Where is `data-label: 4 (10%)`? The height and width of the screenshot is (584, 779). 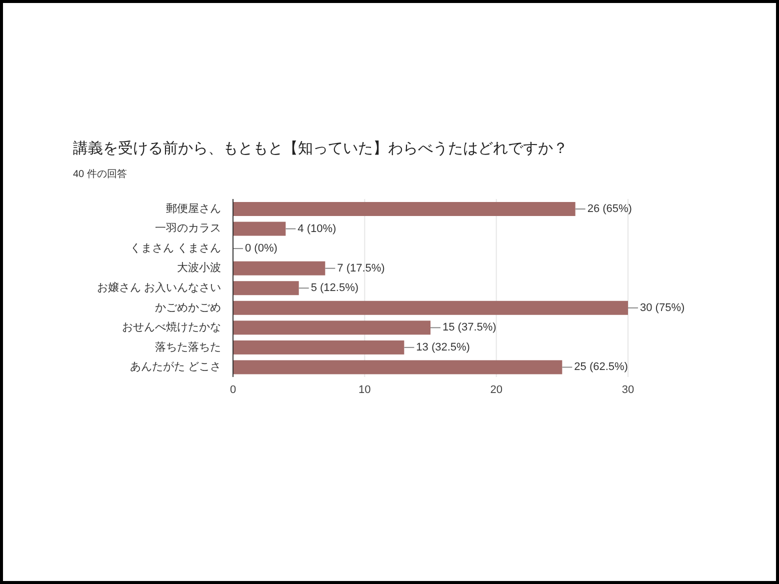
data-label: 4 (10%) is located at coordinates (317, 228).